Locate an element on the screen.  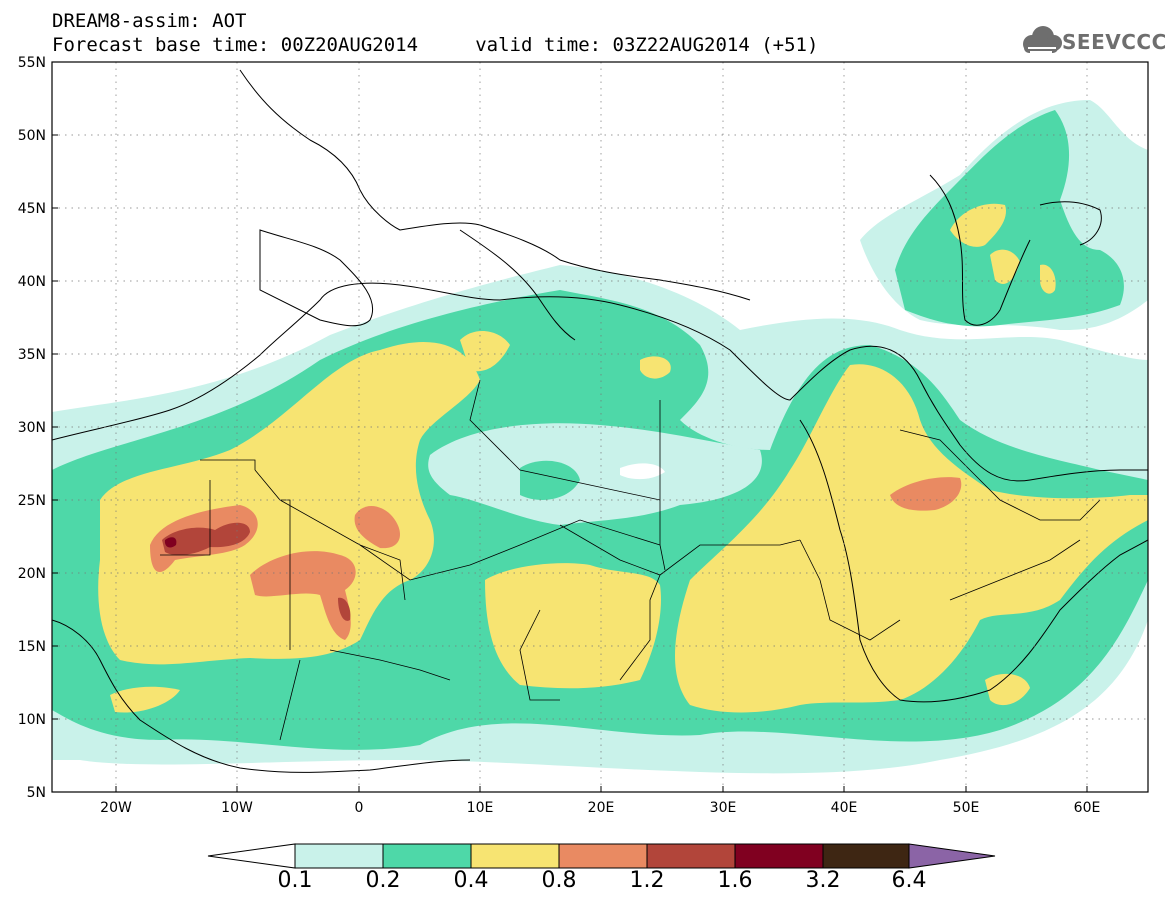
lon-label: 60E is located at coordinates (1087, 808).